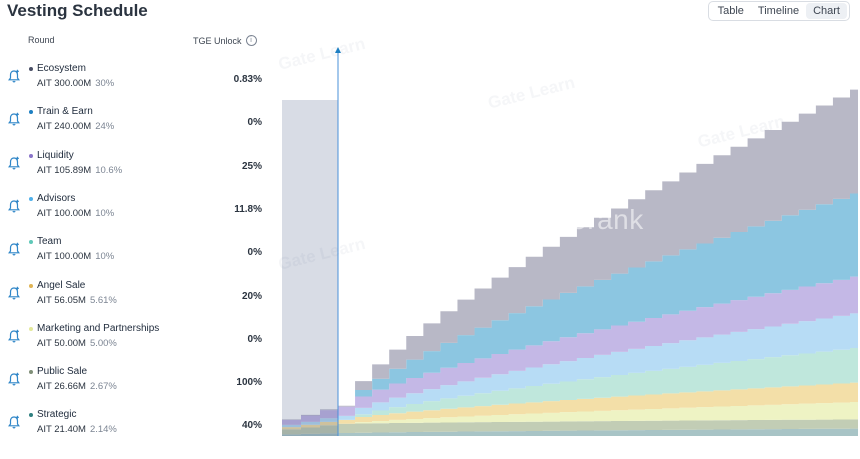 Image resolution: width=860 pixels, height=459 pixels. I want to click on column-header-round: Round, so click(41, 40).